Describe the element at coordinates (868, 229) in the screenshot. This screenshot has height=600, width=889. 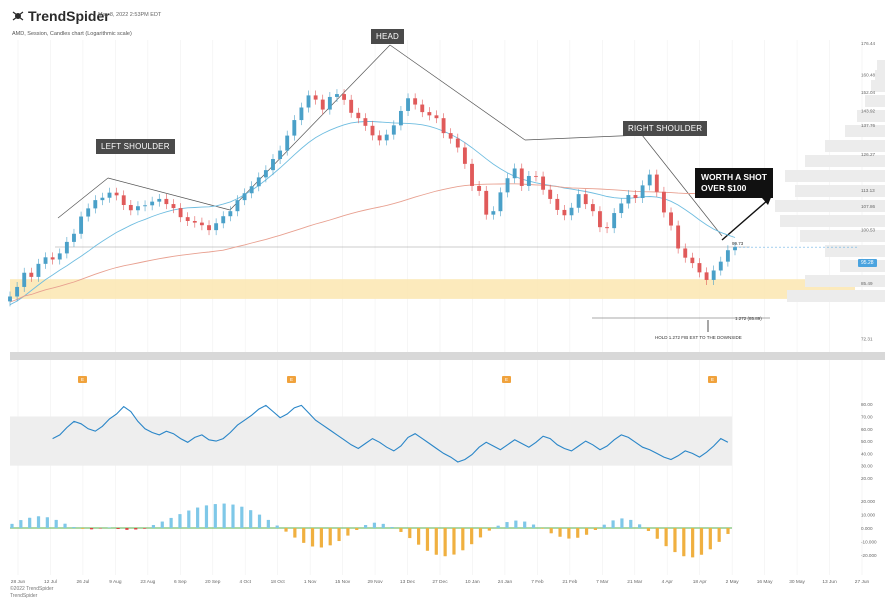
I see `y-tick-label: 100.53` at that location.